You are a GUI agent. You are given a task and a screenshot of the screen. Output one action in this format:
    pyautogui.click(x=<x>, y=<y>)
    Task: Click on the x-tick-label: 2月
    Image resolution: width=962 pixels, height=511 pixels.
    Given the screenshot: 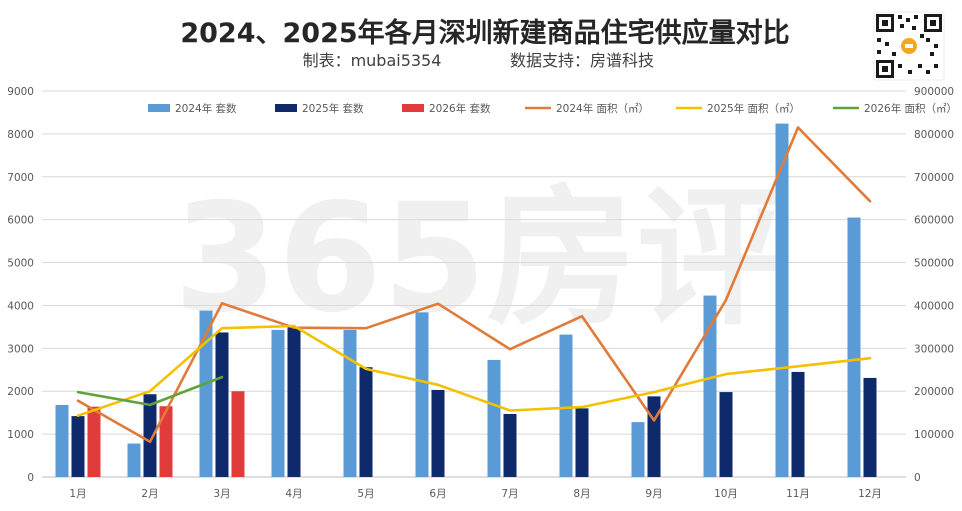 What is the action you would take?
    pyautogui.click(x=149, y=494)
    